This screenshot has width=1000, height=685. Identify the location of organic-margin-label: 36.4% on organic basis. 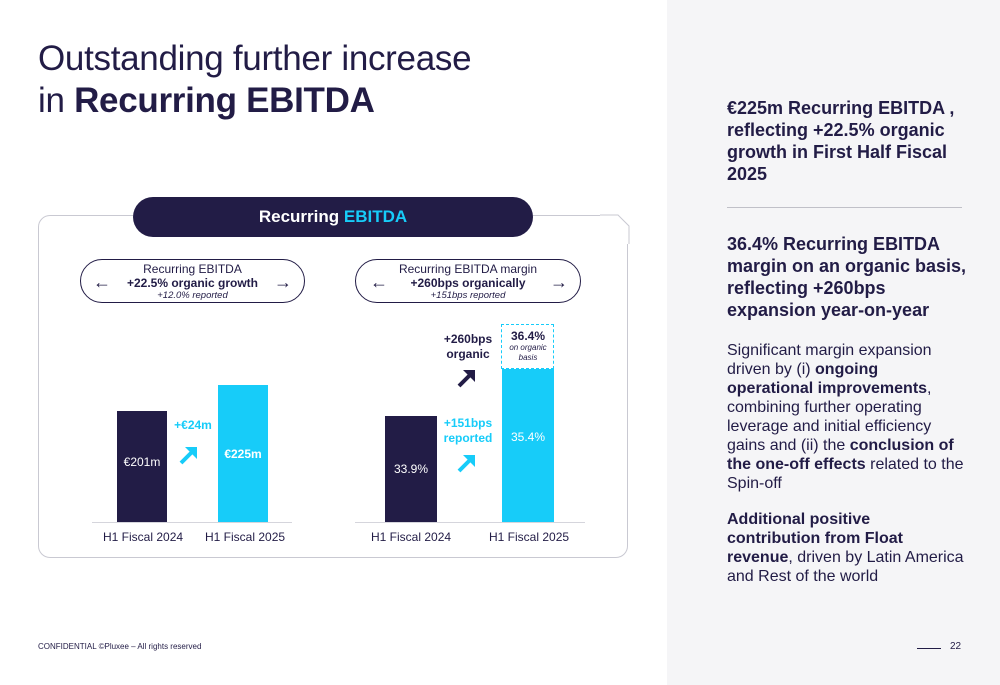
(528, 346).